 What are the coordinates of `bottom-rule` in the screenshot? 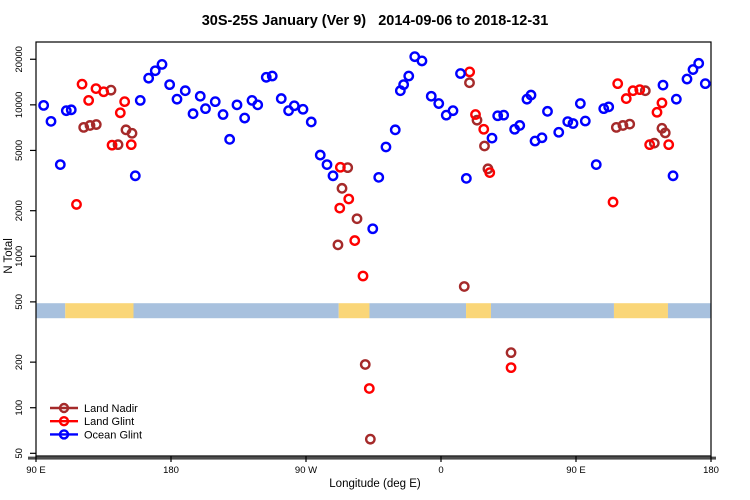 It's located at (372, 458).